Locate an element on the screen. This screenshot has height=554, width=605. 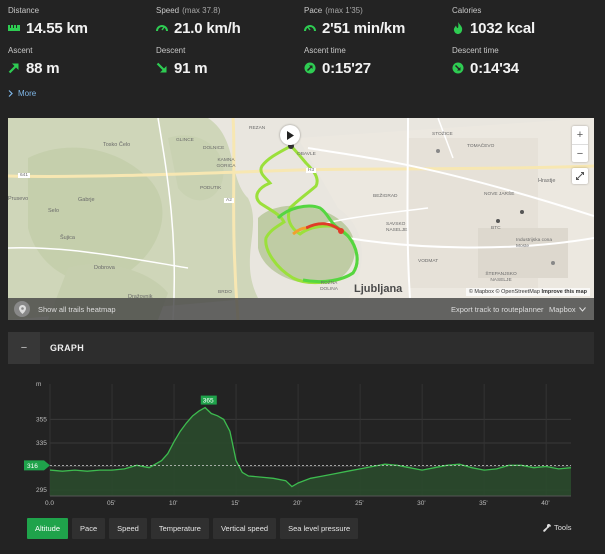
map-label: Dražovnik is located at coordinates (140, 297).